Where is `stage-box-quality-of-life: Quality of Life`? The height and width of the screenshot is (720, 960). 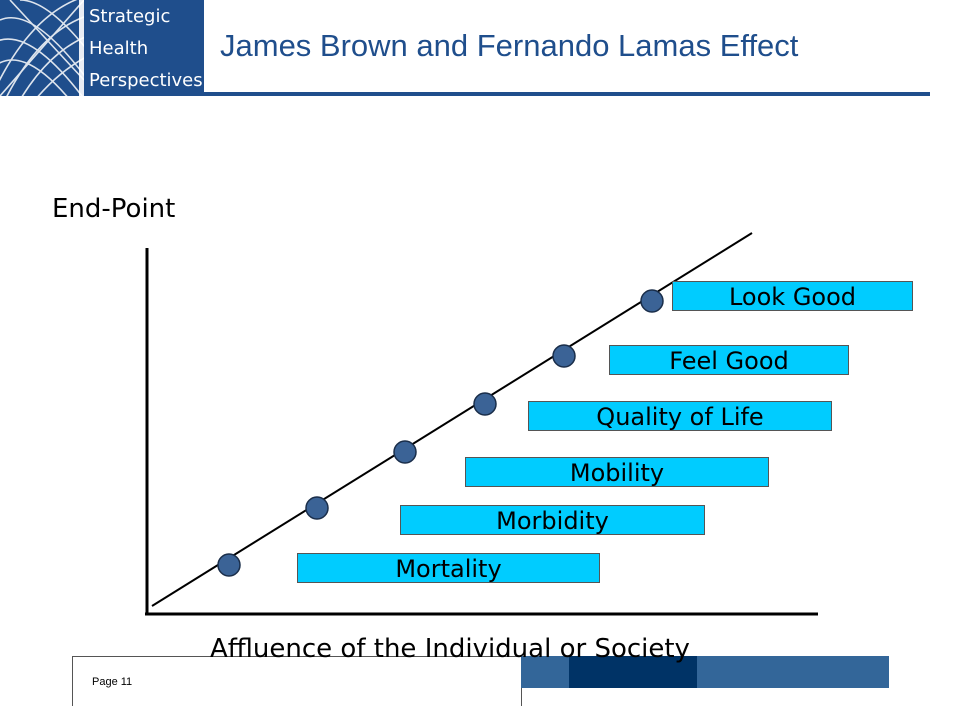 stage-box-quality-of-life: Quality of Life is located at coordinates (680, 416).